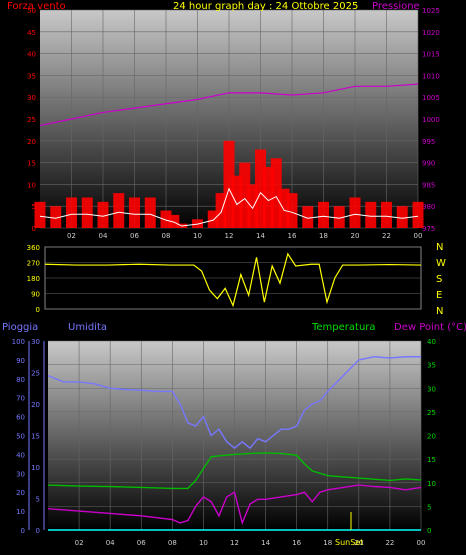 Image resolution: width=466 pixels, height=555 pixels. Describe the element at coordinates (20, 380) in the screenshot. I see `rain-tick-label: 80` at that location.